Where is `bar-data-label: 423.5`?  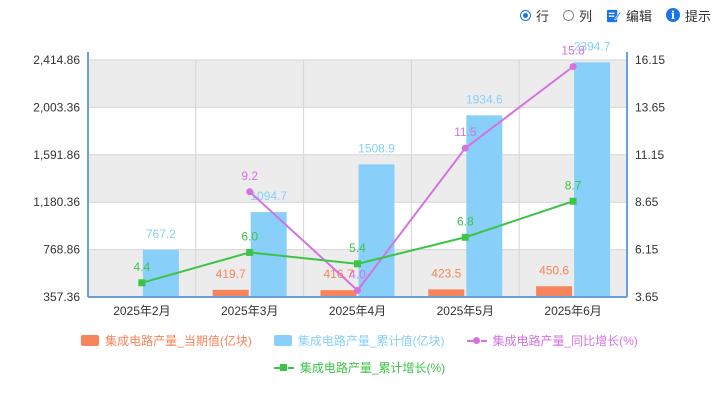
bar-data-label: 423.5 is located at coordinates (446, 273).